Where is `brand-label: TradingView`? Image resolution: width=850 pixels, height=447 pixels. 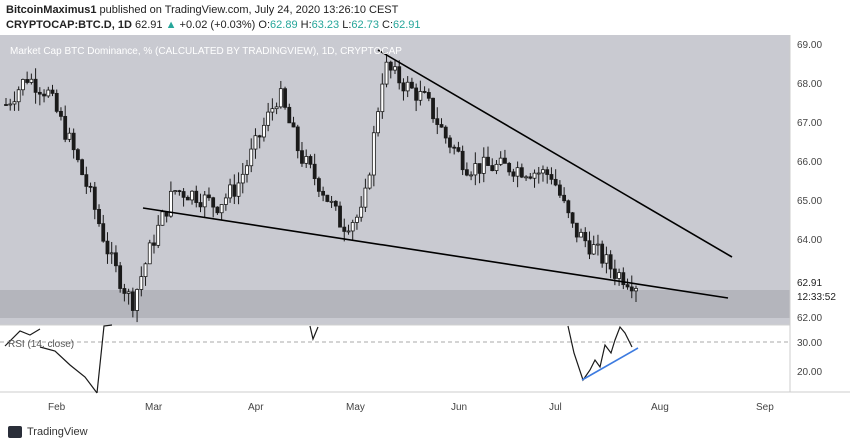
brand-label: TradingView is located at coordinates (57, 432).